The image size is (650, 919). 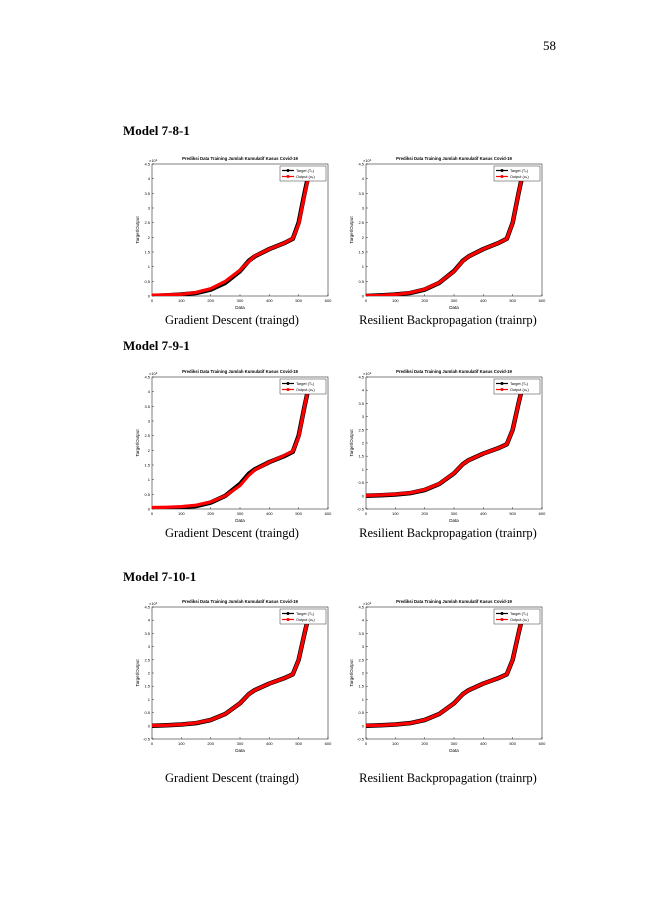 What do you see at coordinates (156, 345) in the screenshot?
I see `section-heading: Model 7-9-1` at bounding box center [156, 345].